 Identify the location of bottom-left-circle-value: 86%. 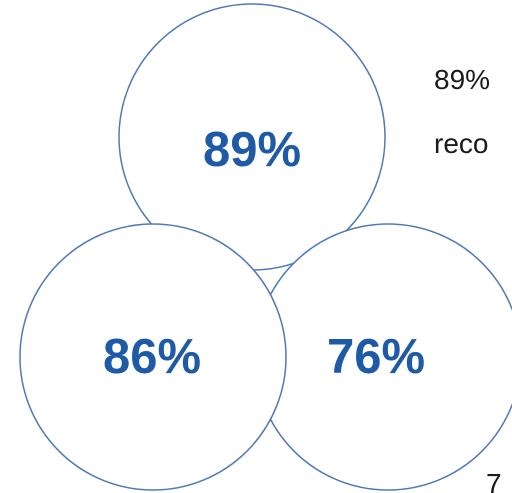
(152, 357).